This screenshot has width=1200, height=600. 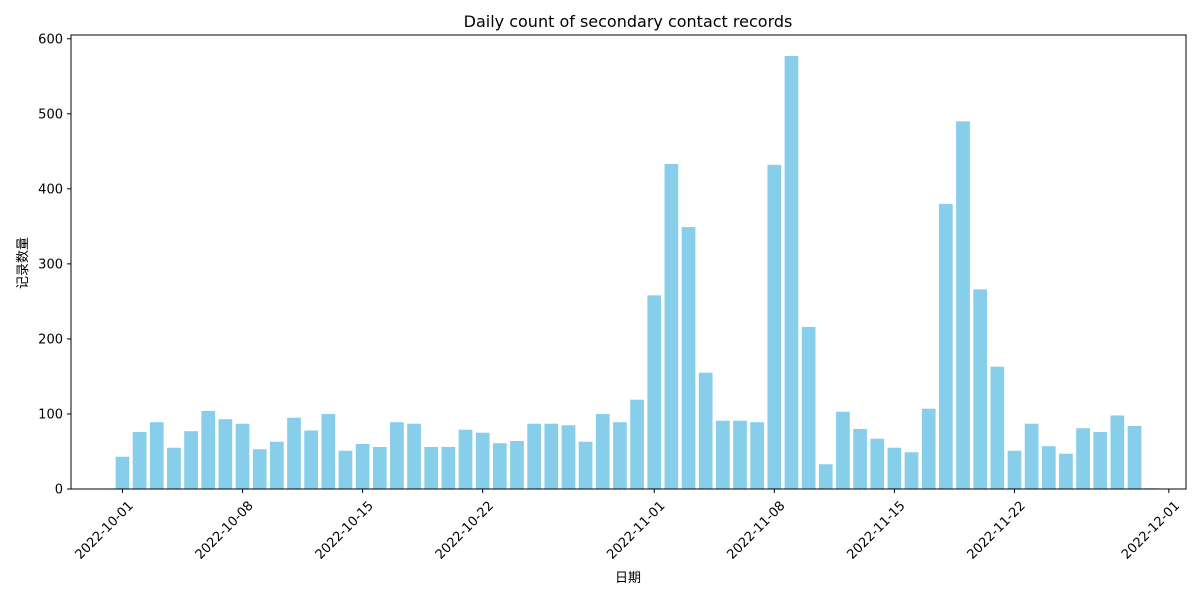 What do you see at coordinates (50, 339) in the screenshot?
I see `y-tick-label: 200` at bounding box center [50, 339].